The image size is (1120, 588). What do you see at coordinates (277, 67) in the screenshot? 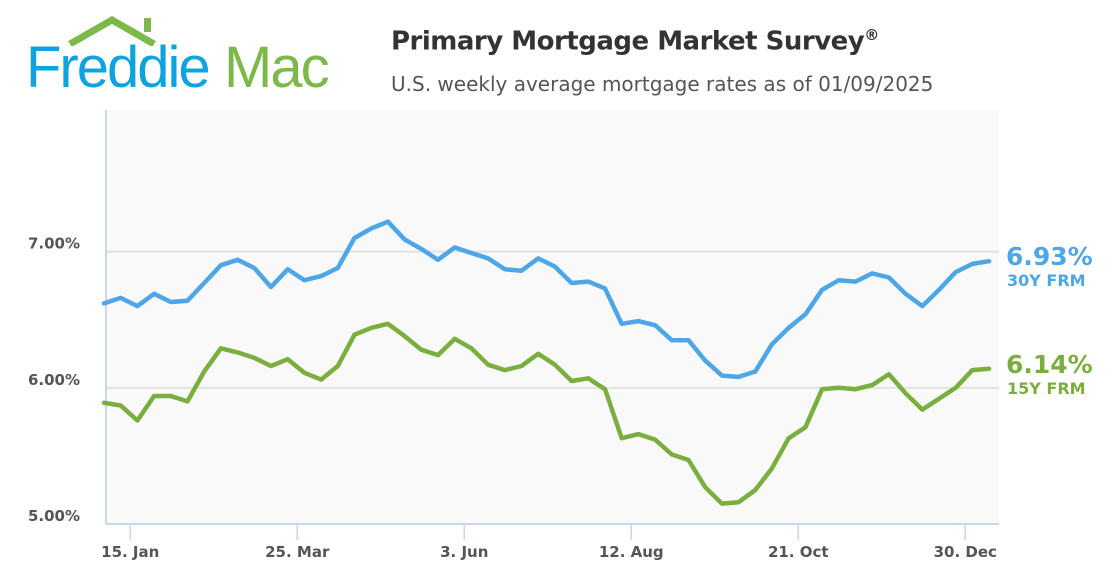
I see `logo-mac-text: Mac` at bounding box center [277, 67].